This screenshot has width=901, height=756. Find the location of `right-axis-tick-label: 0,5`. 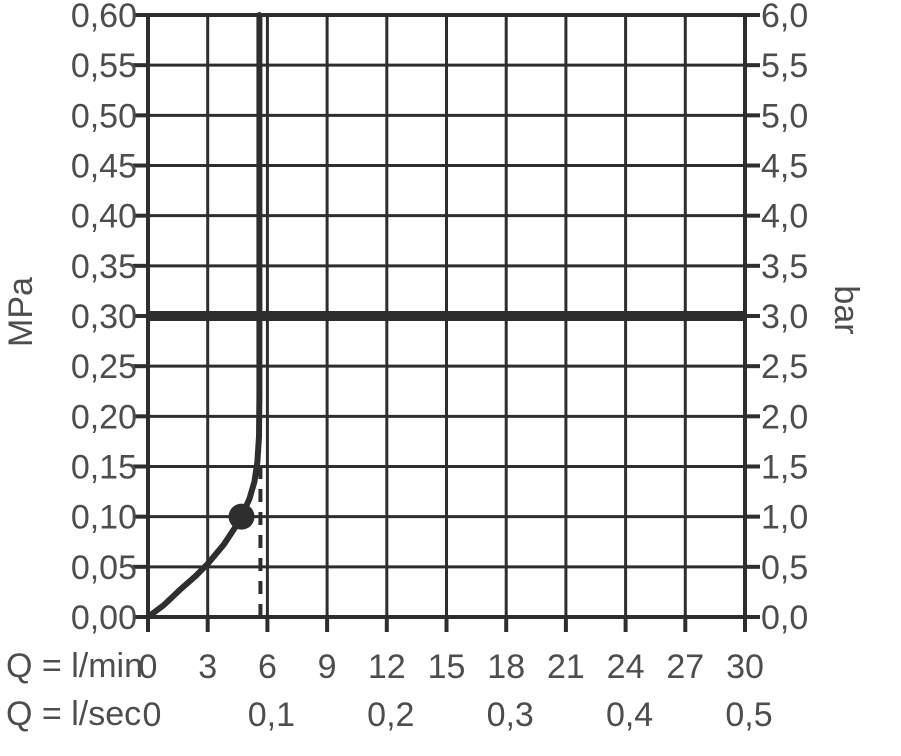

right-axis-tick-label: 0,5 is located at coordinates (784, 568).